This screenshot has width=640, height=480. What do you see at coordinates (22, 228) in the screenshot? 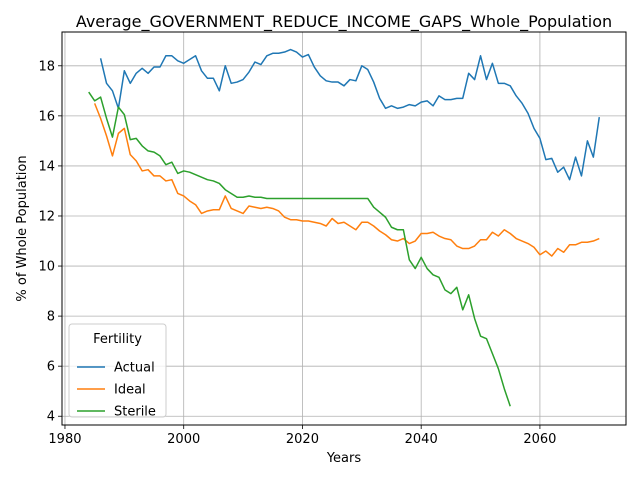
I see `y-axis-label: % of Whole Population` at bounding box center [22, 228].